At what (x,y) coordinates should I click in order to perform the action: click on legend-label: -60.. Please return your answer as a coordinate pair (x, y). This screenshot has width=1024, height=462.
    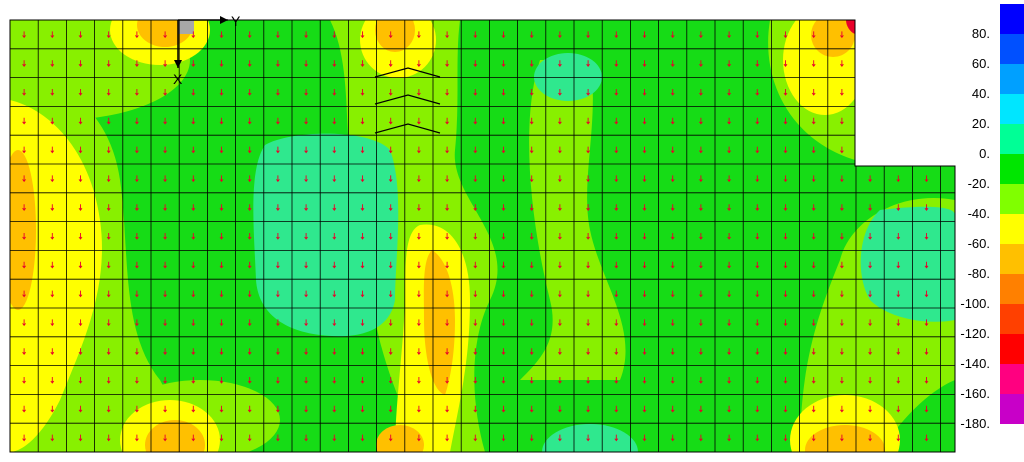
    Looking at the image, I should click on (978, 243).